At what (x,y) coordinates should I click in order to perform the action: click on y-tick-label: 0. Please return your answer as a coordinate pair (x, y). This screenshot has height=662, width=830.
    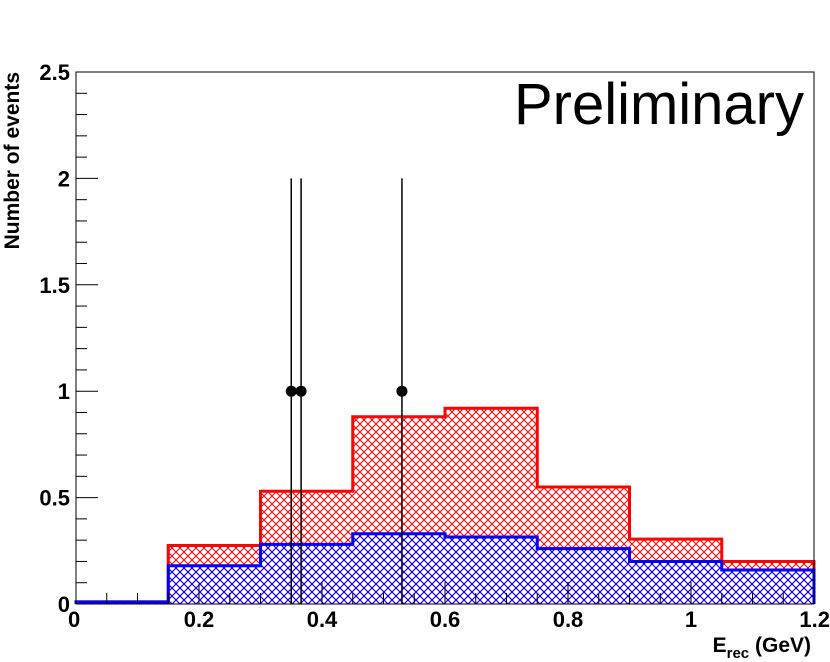
    Looking at the image, I should click on (64, 604).